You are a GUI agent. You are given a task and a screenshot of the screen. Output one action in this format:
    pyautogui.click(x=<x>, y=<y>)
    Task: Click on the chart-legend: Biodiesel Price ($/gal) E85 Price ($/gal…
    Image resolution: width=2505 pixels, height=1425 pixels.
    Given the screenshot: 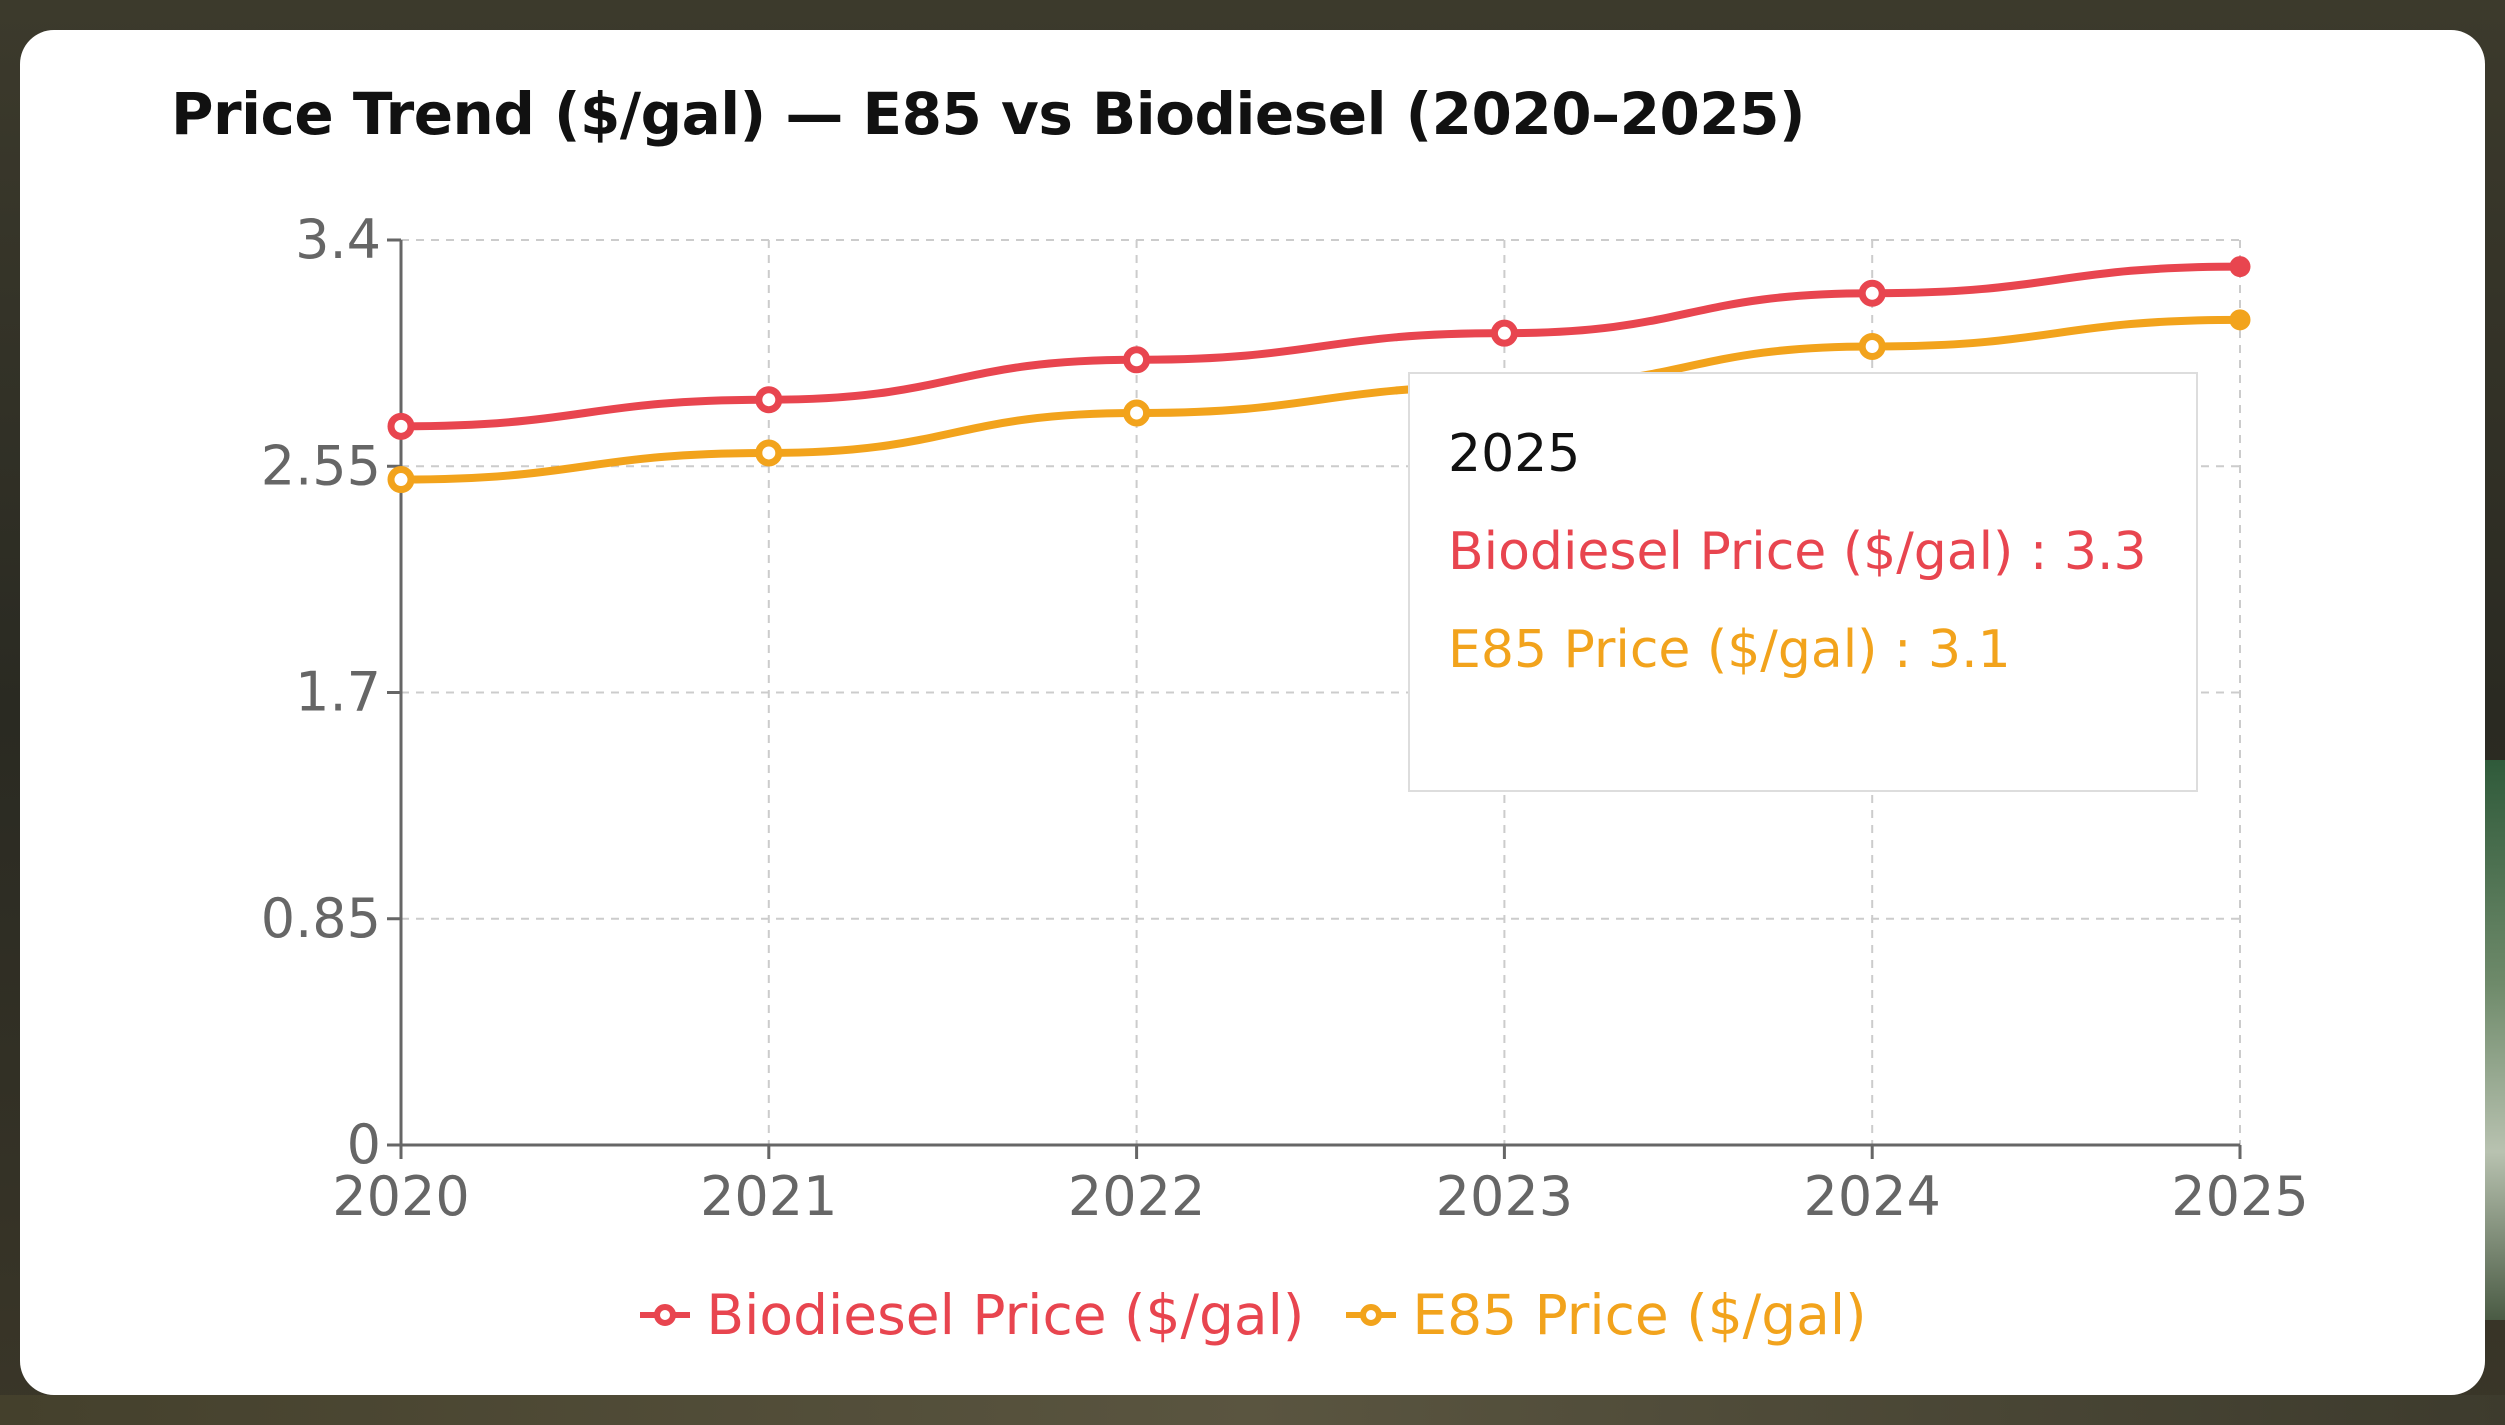 What is the action you would take?
    pyautogui.click(x=1252, y=1315)
    